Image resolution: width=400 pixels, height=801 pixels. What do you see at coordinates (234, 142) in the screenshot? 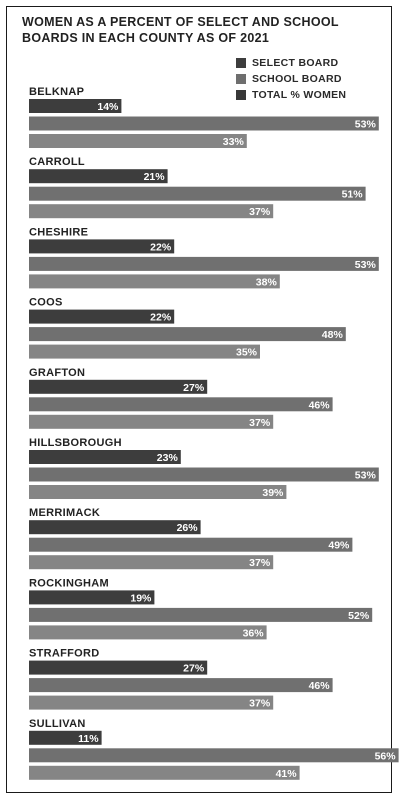
I see `data-label-belknap-total-women: 33%` at bounding box center [234, 142].